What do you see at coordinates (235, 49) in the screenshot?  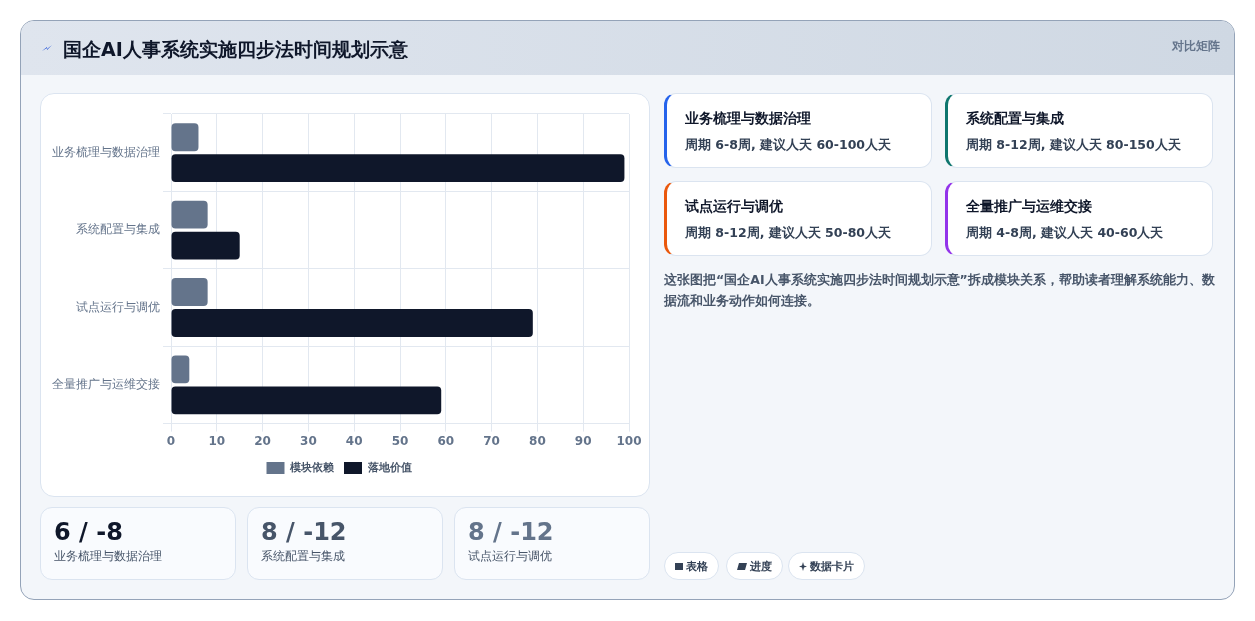 I see `chart-title: 国企AI人事系统实施四步法时间规划示意` at bounding box center [235, 49].